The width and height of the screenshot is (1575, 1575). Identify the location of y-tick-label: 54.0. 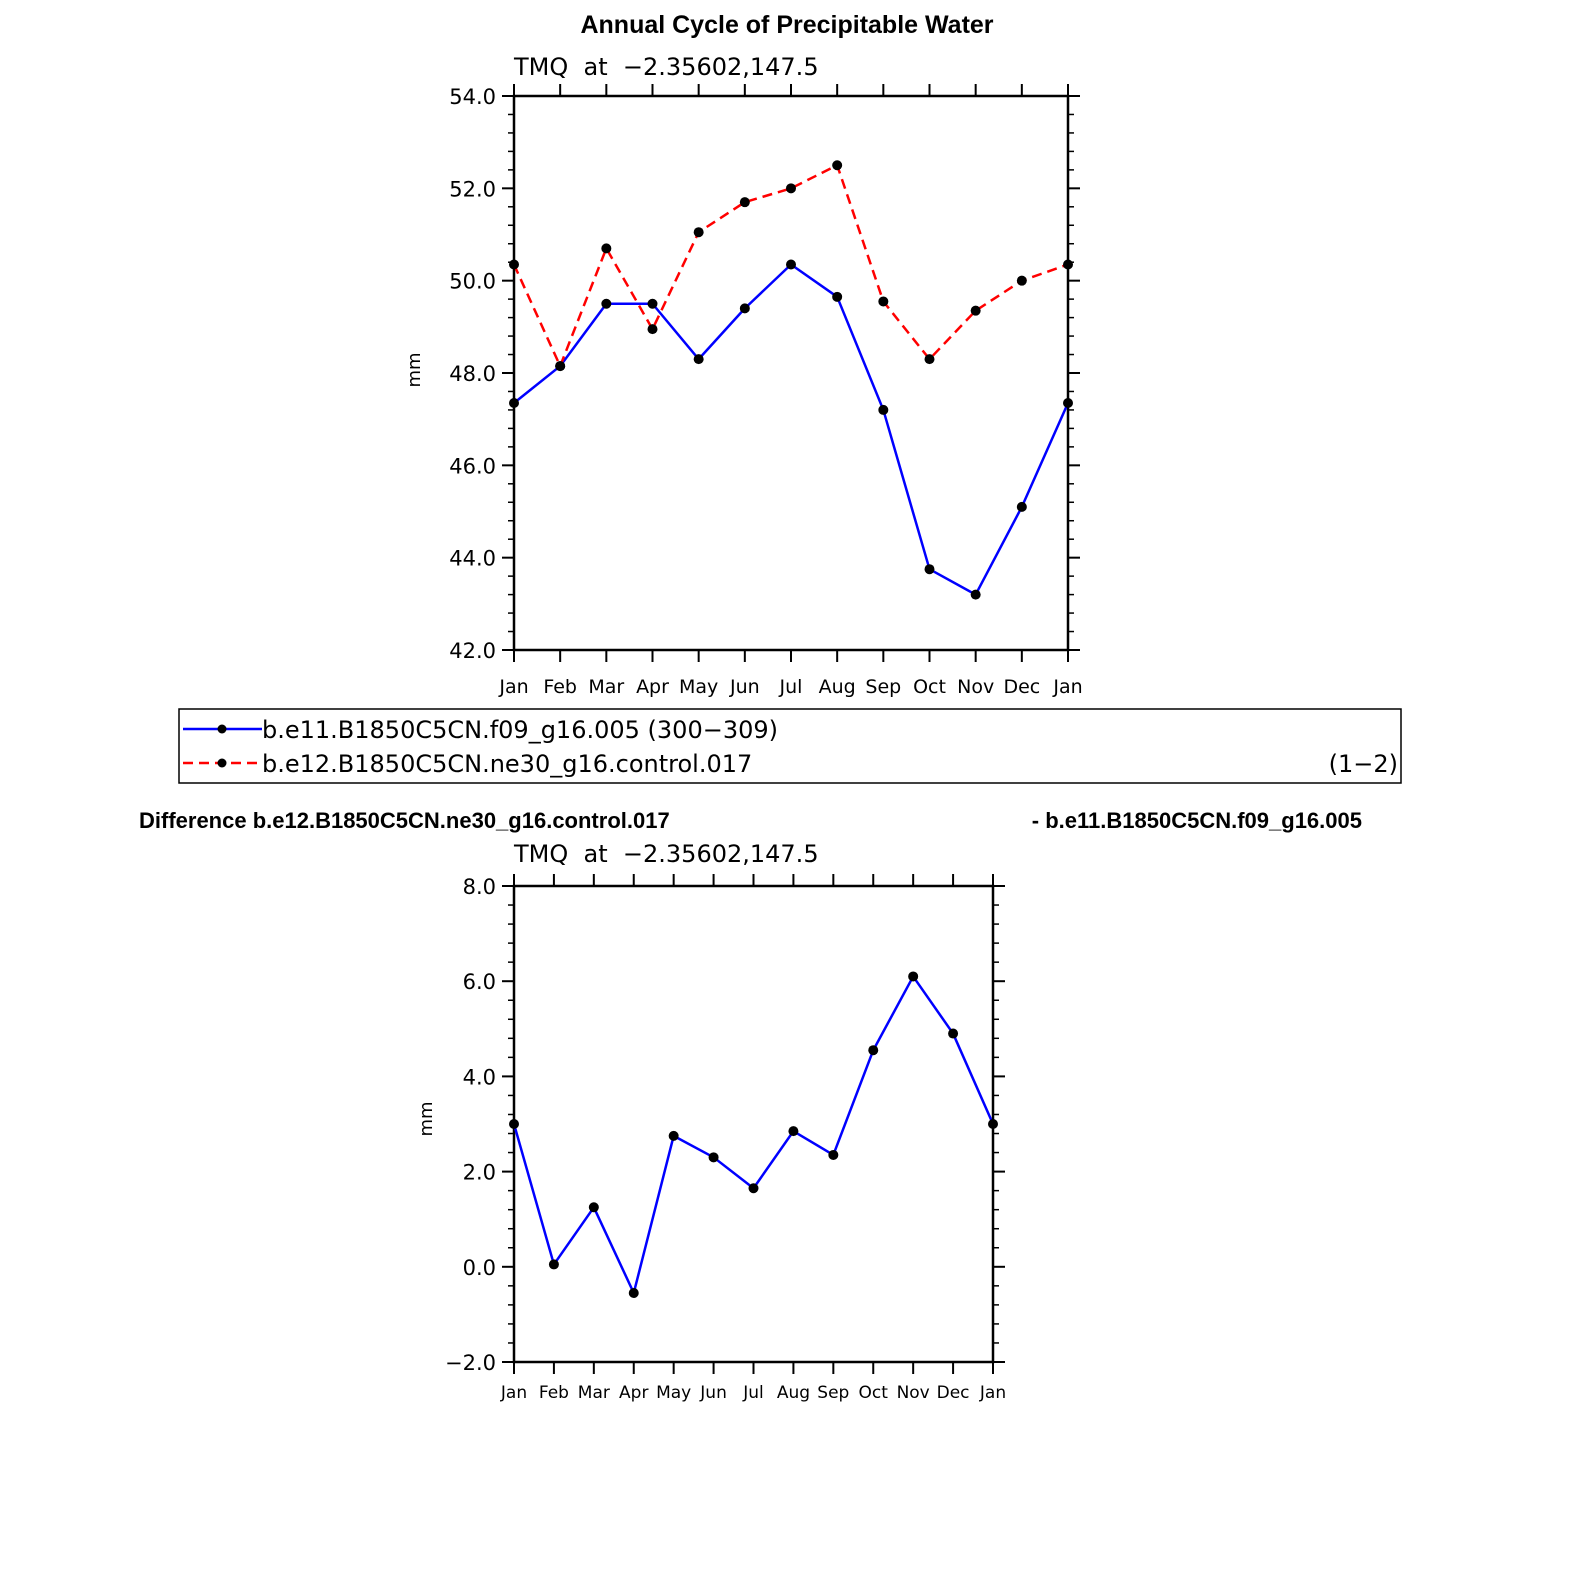
(472, 97).